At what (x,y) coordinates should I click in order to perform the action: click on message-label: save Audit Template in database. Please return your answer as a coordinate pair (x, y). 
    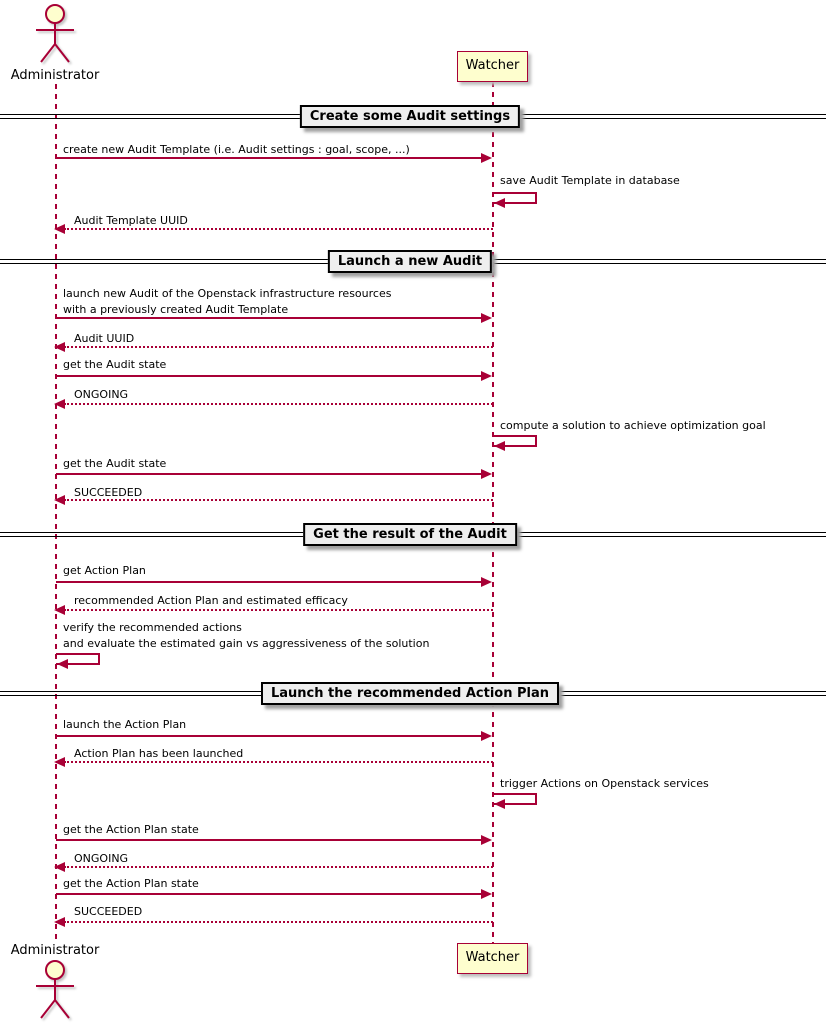
    Looking at the image, I should click on (590, 180).